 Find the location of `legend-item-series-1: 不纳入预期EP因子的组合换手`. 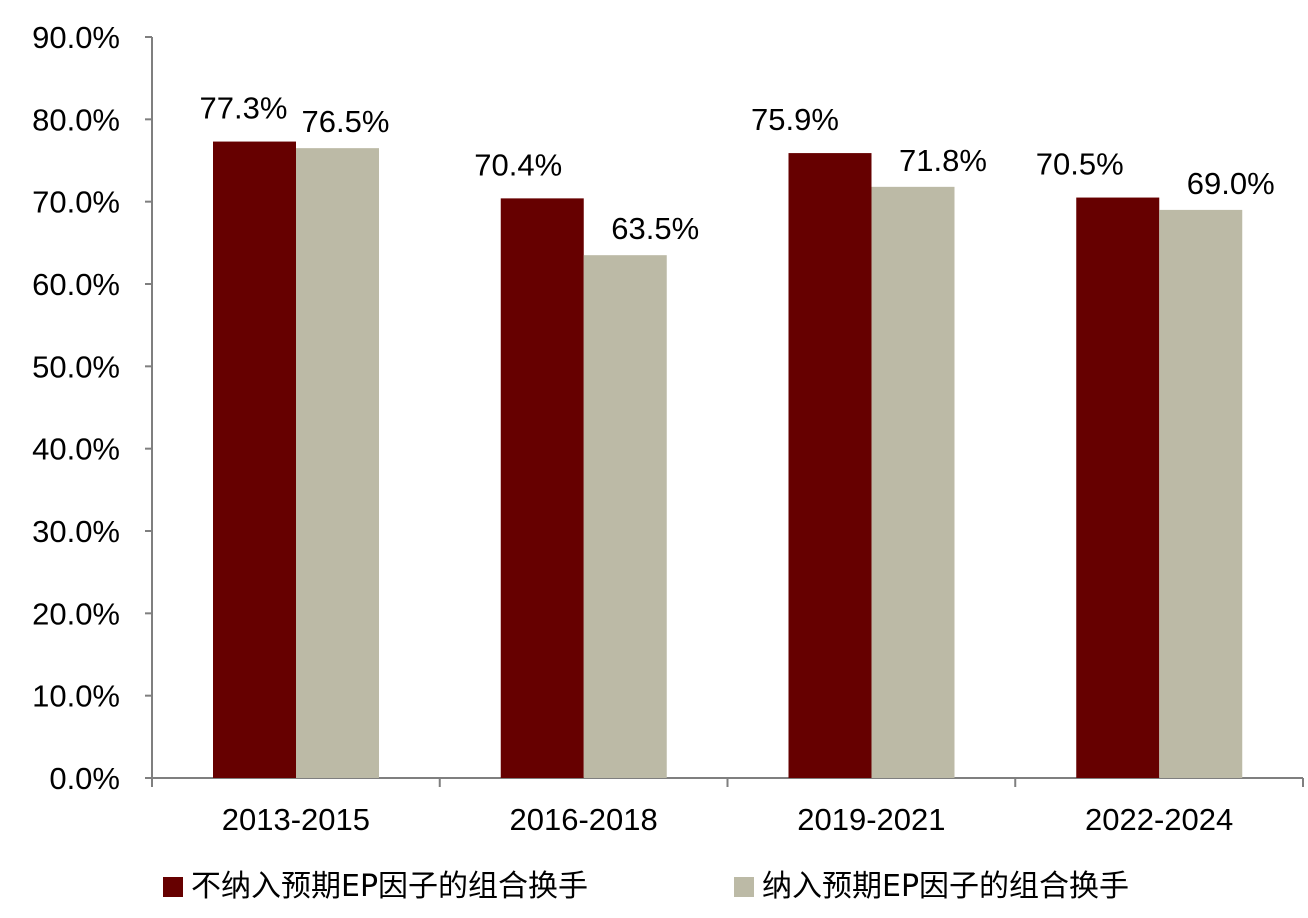

legend-item-series-1: 不纳入预期EP因子的组合换手 is located at coordinates (375, 887).